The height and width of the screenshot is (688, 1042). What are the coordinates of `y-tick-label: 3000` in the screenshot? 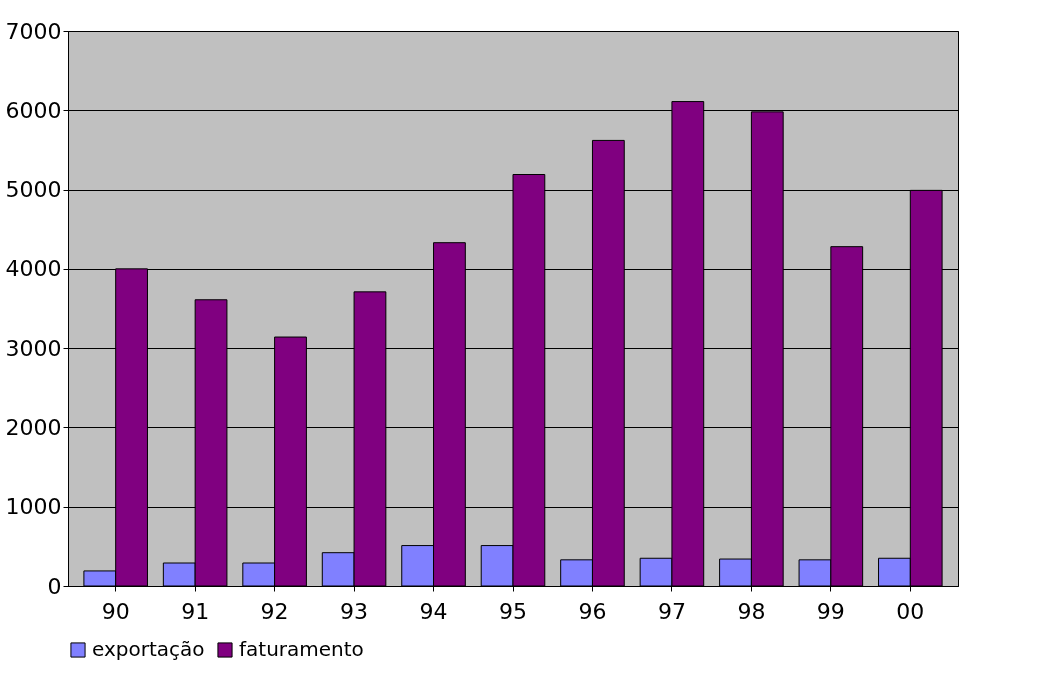 It's located at (33, 348).